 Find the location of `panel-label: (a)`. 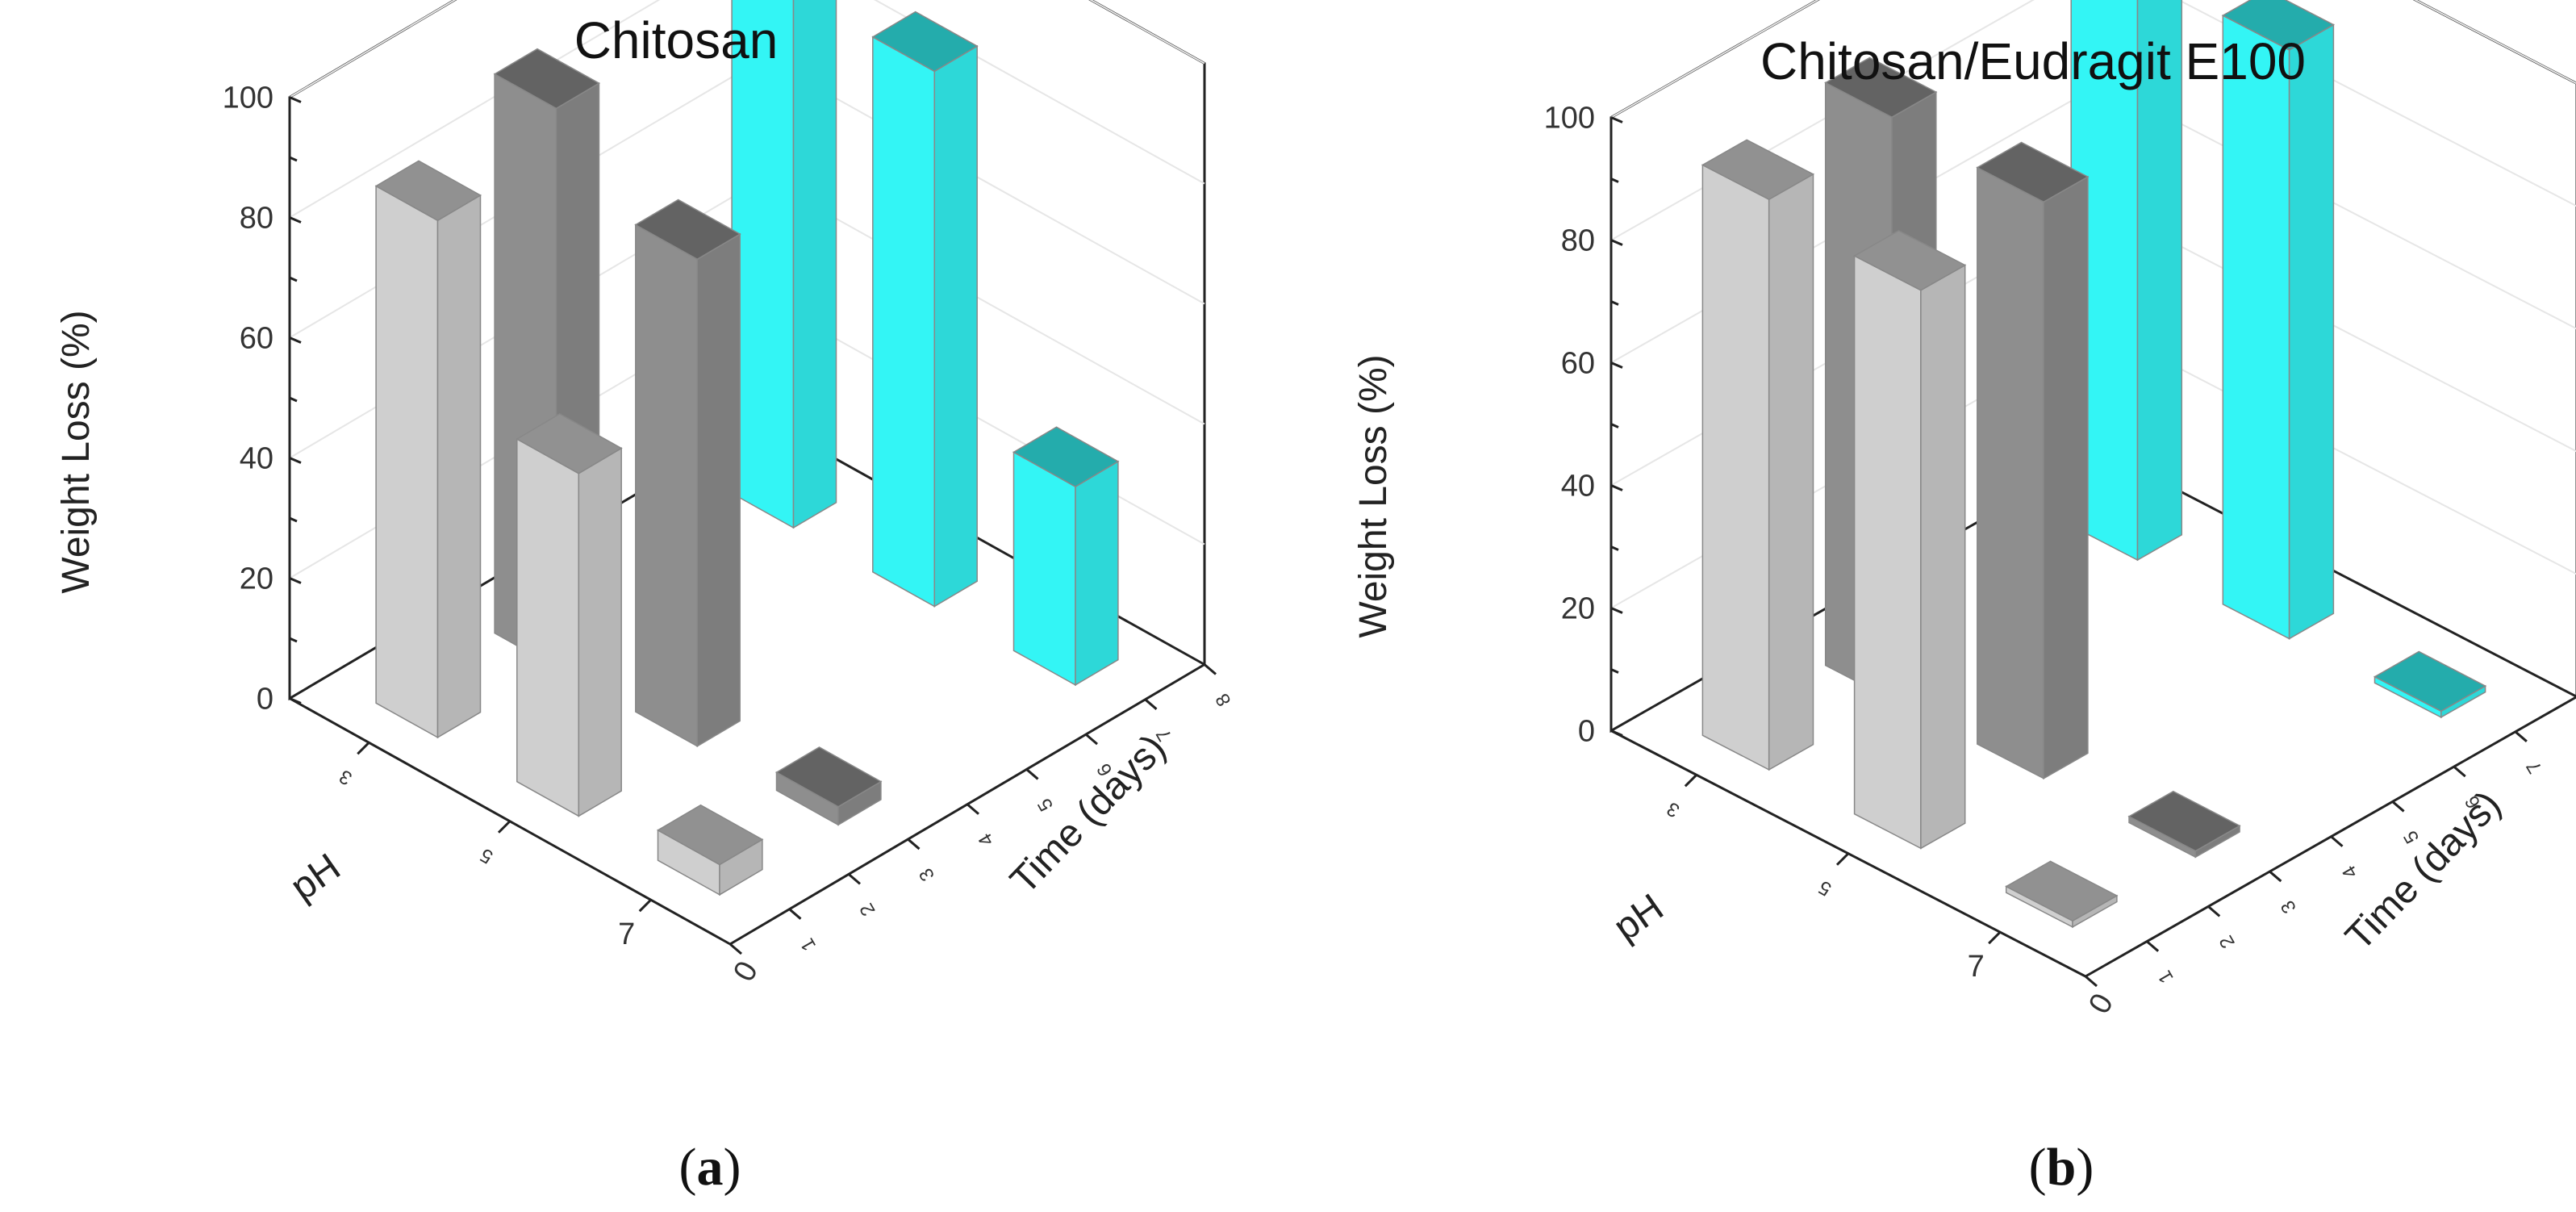

panel-label: (a) is located at coordinates (710, 1167).